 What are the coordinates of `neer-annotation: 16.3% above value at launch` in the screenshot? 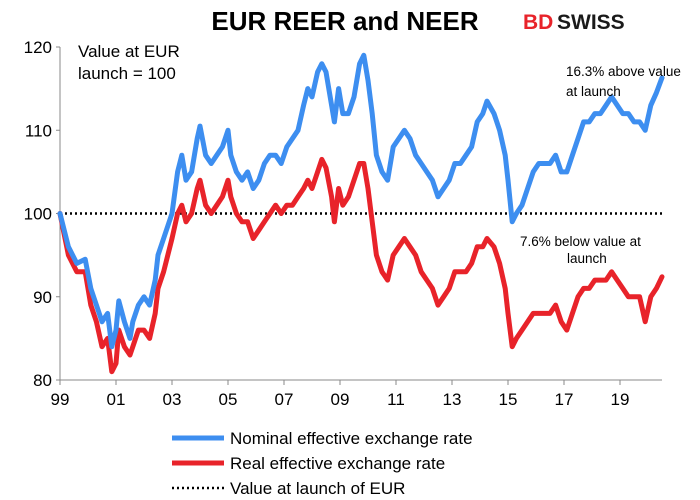 It's located at (623, 81).